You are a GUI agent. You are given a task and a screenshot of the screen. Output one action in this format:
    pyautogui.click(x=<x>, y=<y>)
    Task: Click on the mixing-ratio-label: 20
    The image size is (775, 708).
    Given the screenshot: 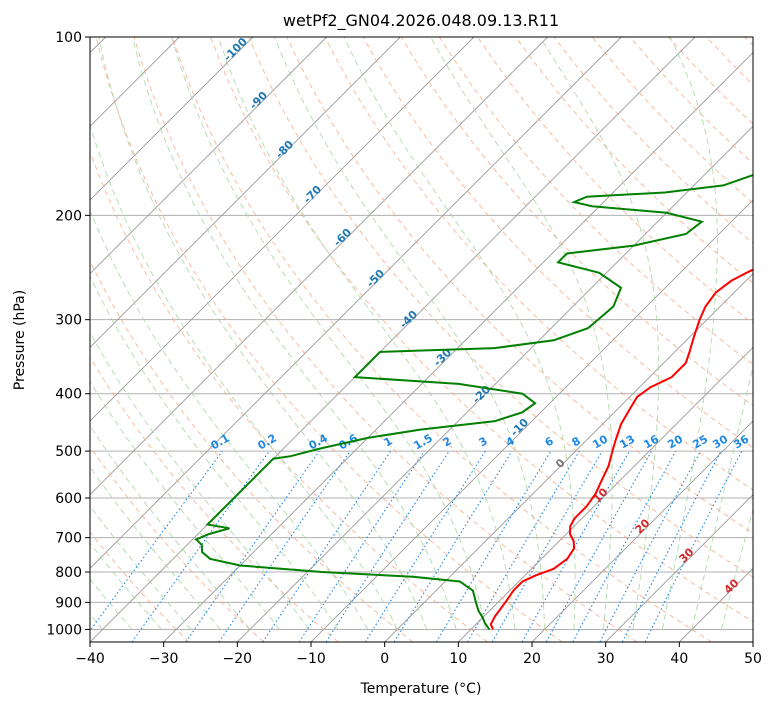 What is the action you would take?
    pyautogui.click(x=675, y=441)
    